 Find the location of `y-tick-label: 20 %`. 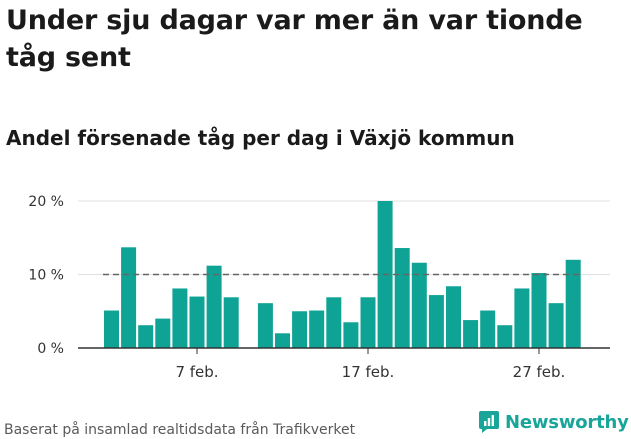

y-tick-label: 20 % is located at coordinates (46, 202).